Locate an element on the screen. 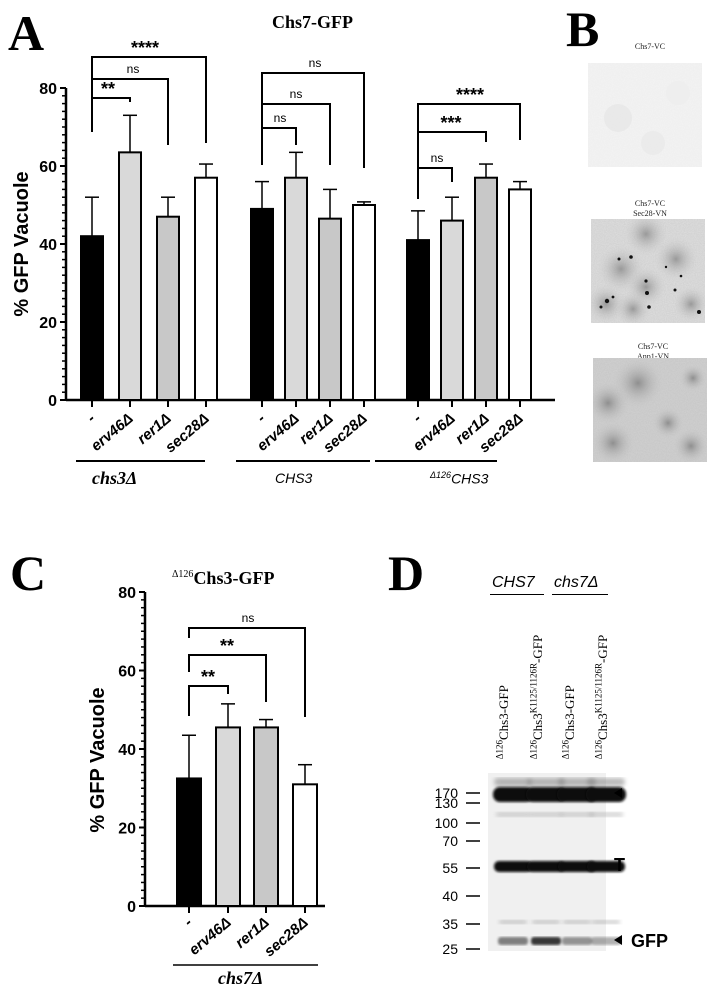 This screenshot has width=714, height=996. panel-letter-b: B is located at coordinates (583, 29).